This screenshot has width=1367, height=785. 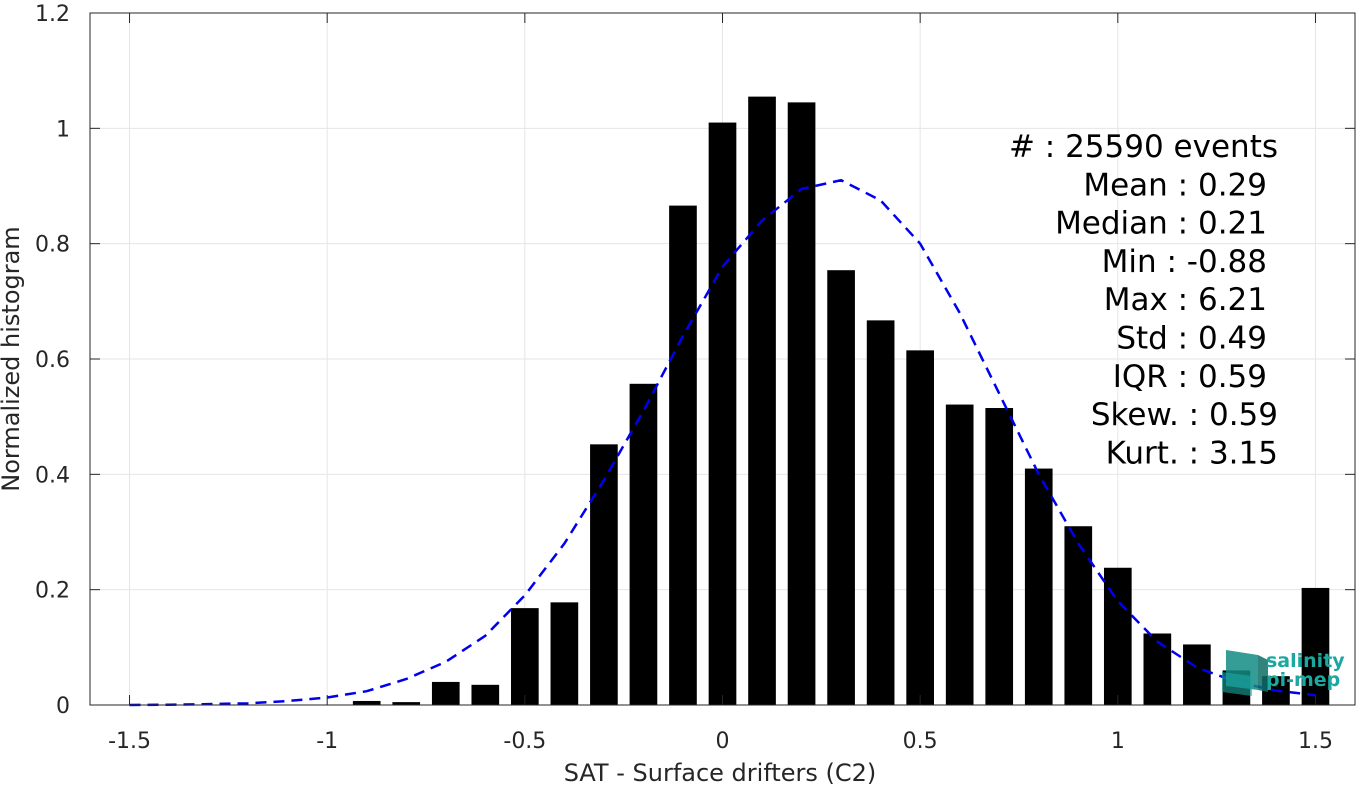 I want to click on x-tick-label: -0.5, so click(x=524, y=741).